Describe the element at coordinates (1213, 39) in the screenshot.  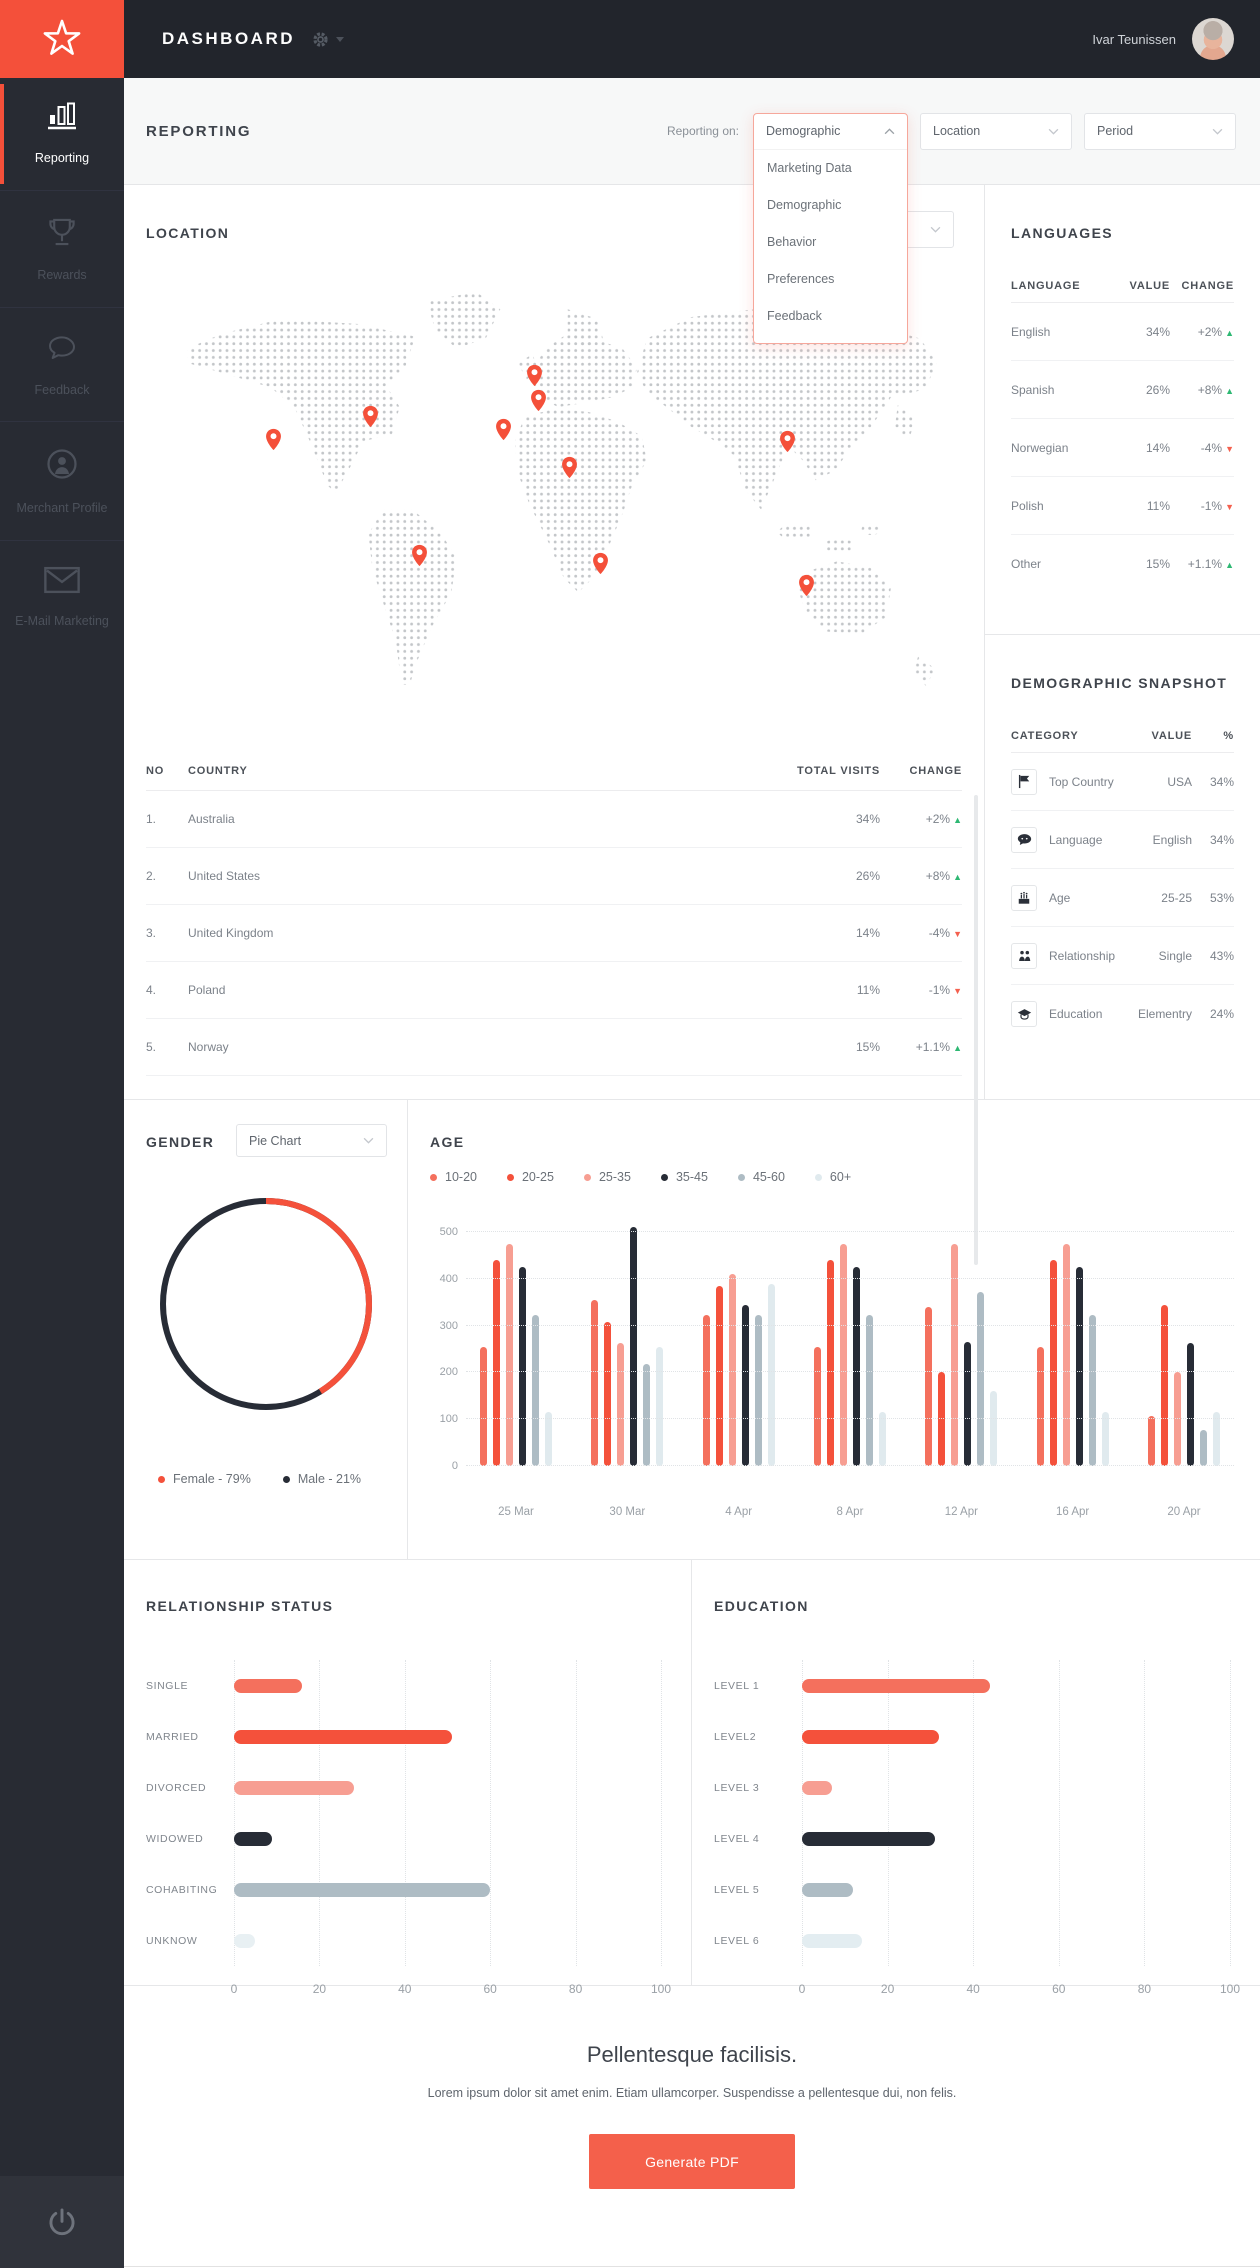
I see `avatar` at that location.